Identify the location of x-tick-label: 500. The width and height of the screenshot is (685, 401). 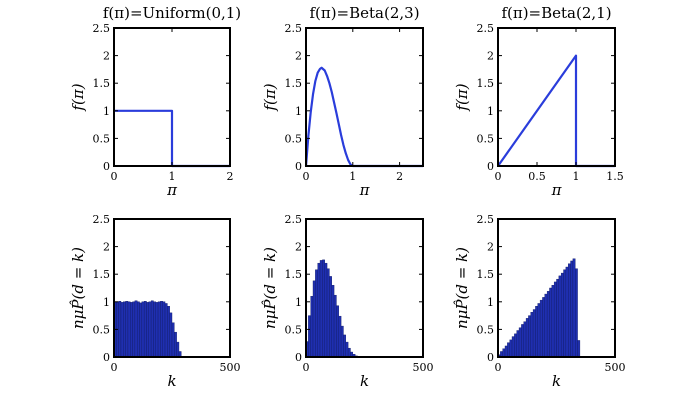
(615, 367).